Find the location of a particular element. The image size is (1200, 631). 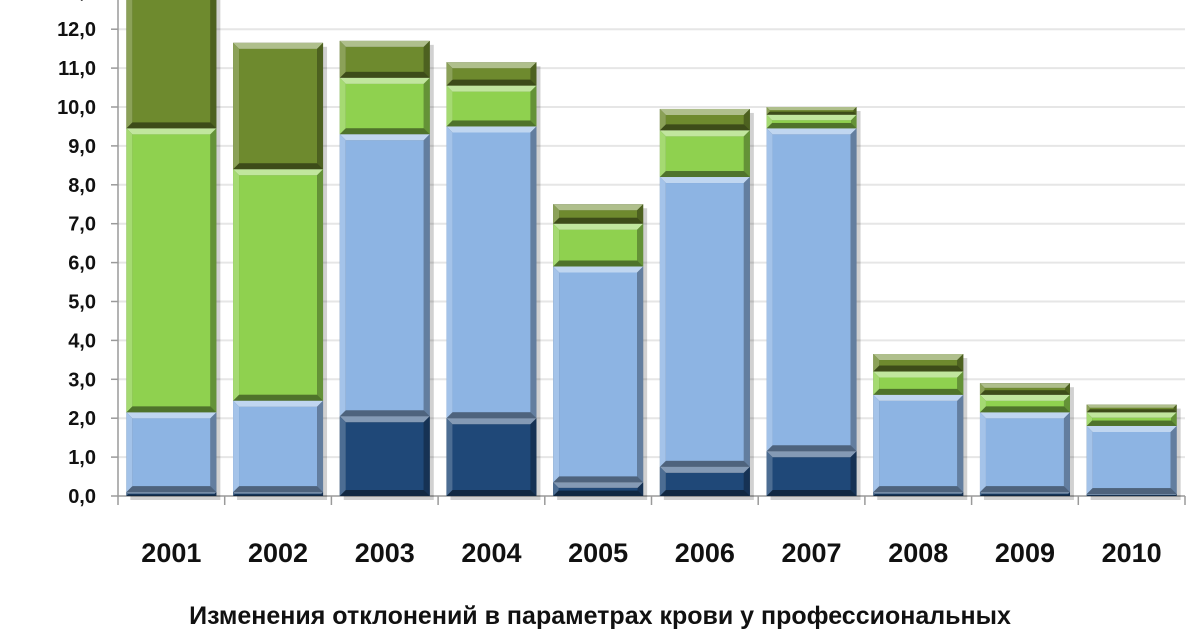

y-tick-label: 6,0 is located at coordinates (82, 264).